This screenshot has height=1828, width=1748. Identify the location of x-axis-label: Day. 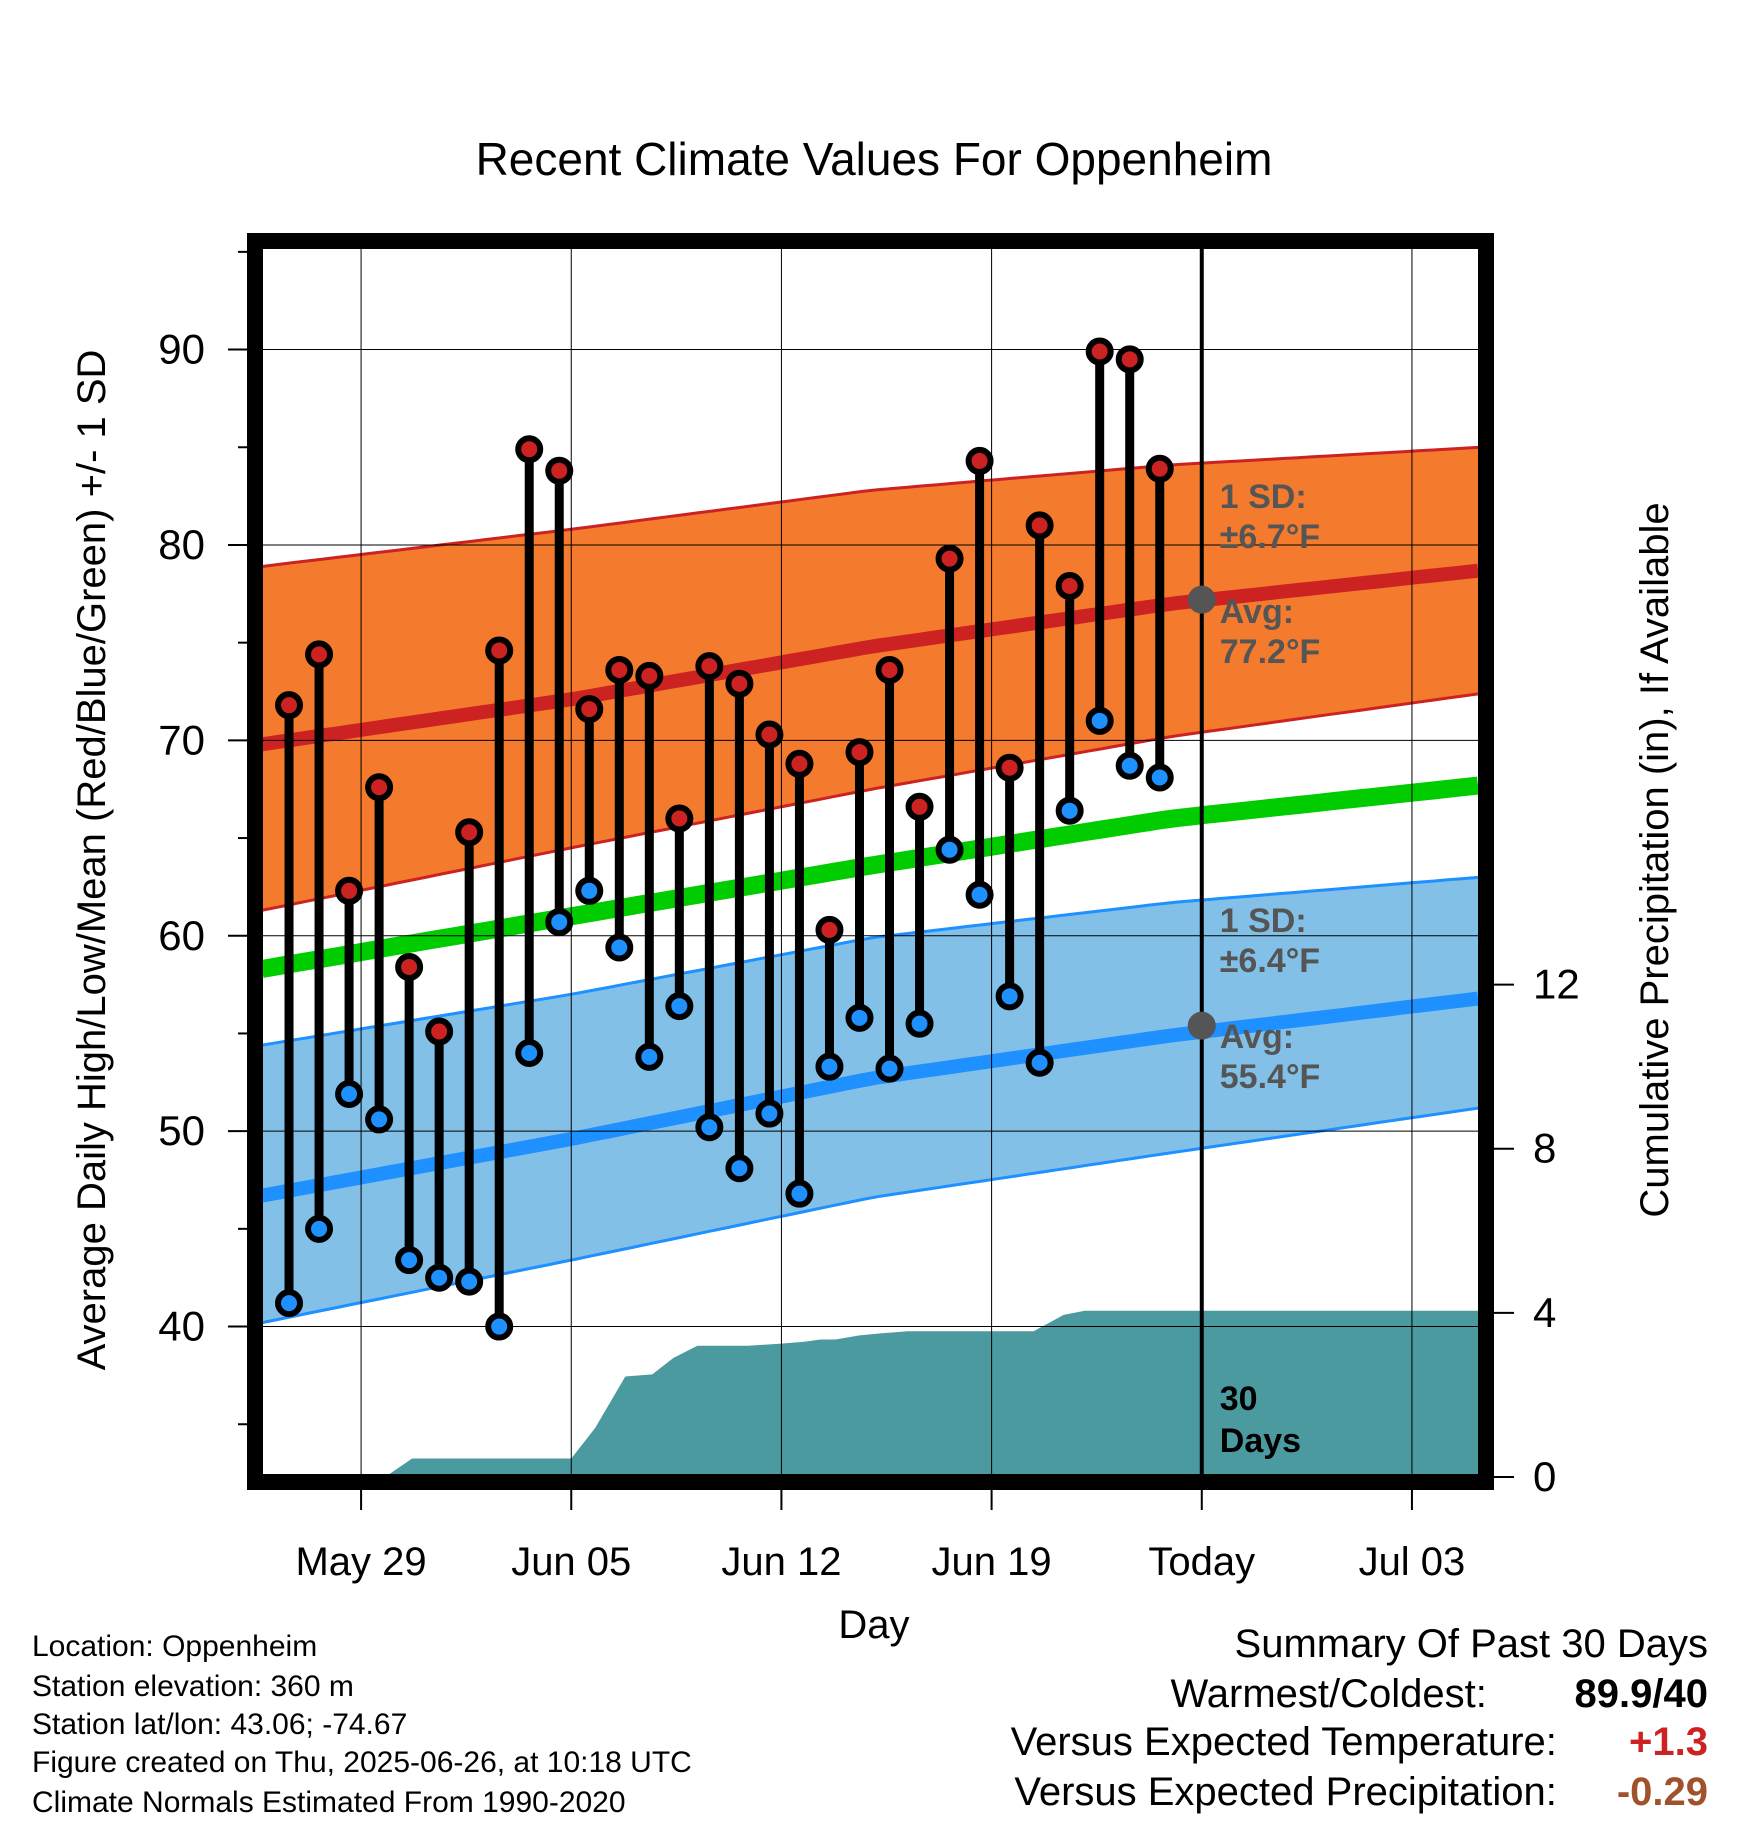
(873, 1625).